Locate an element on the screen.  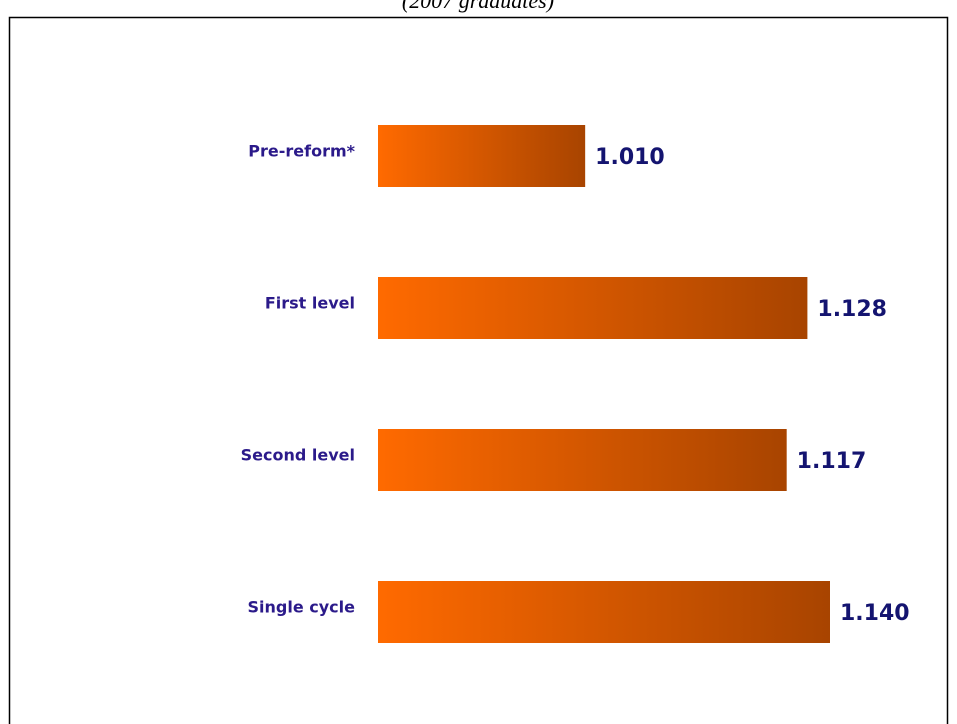
category-label: Second level is located at coordinates (298, 455).